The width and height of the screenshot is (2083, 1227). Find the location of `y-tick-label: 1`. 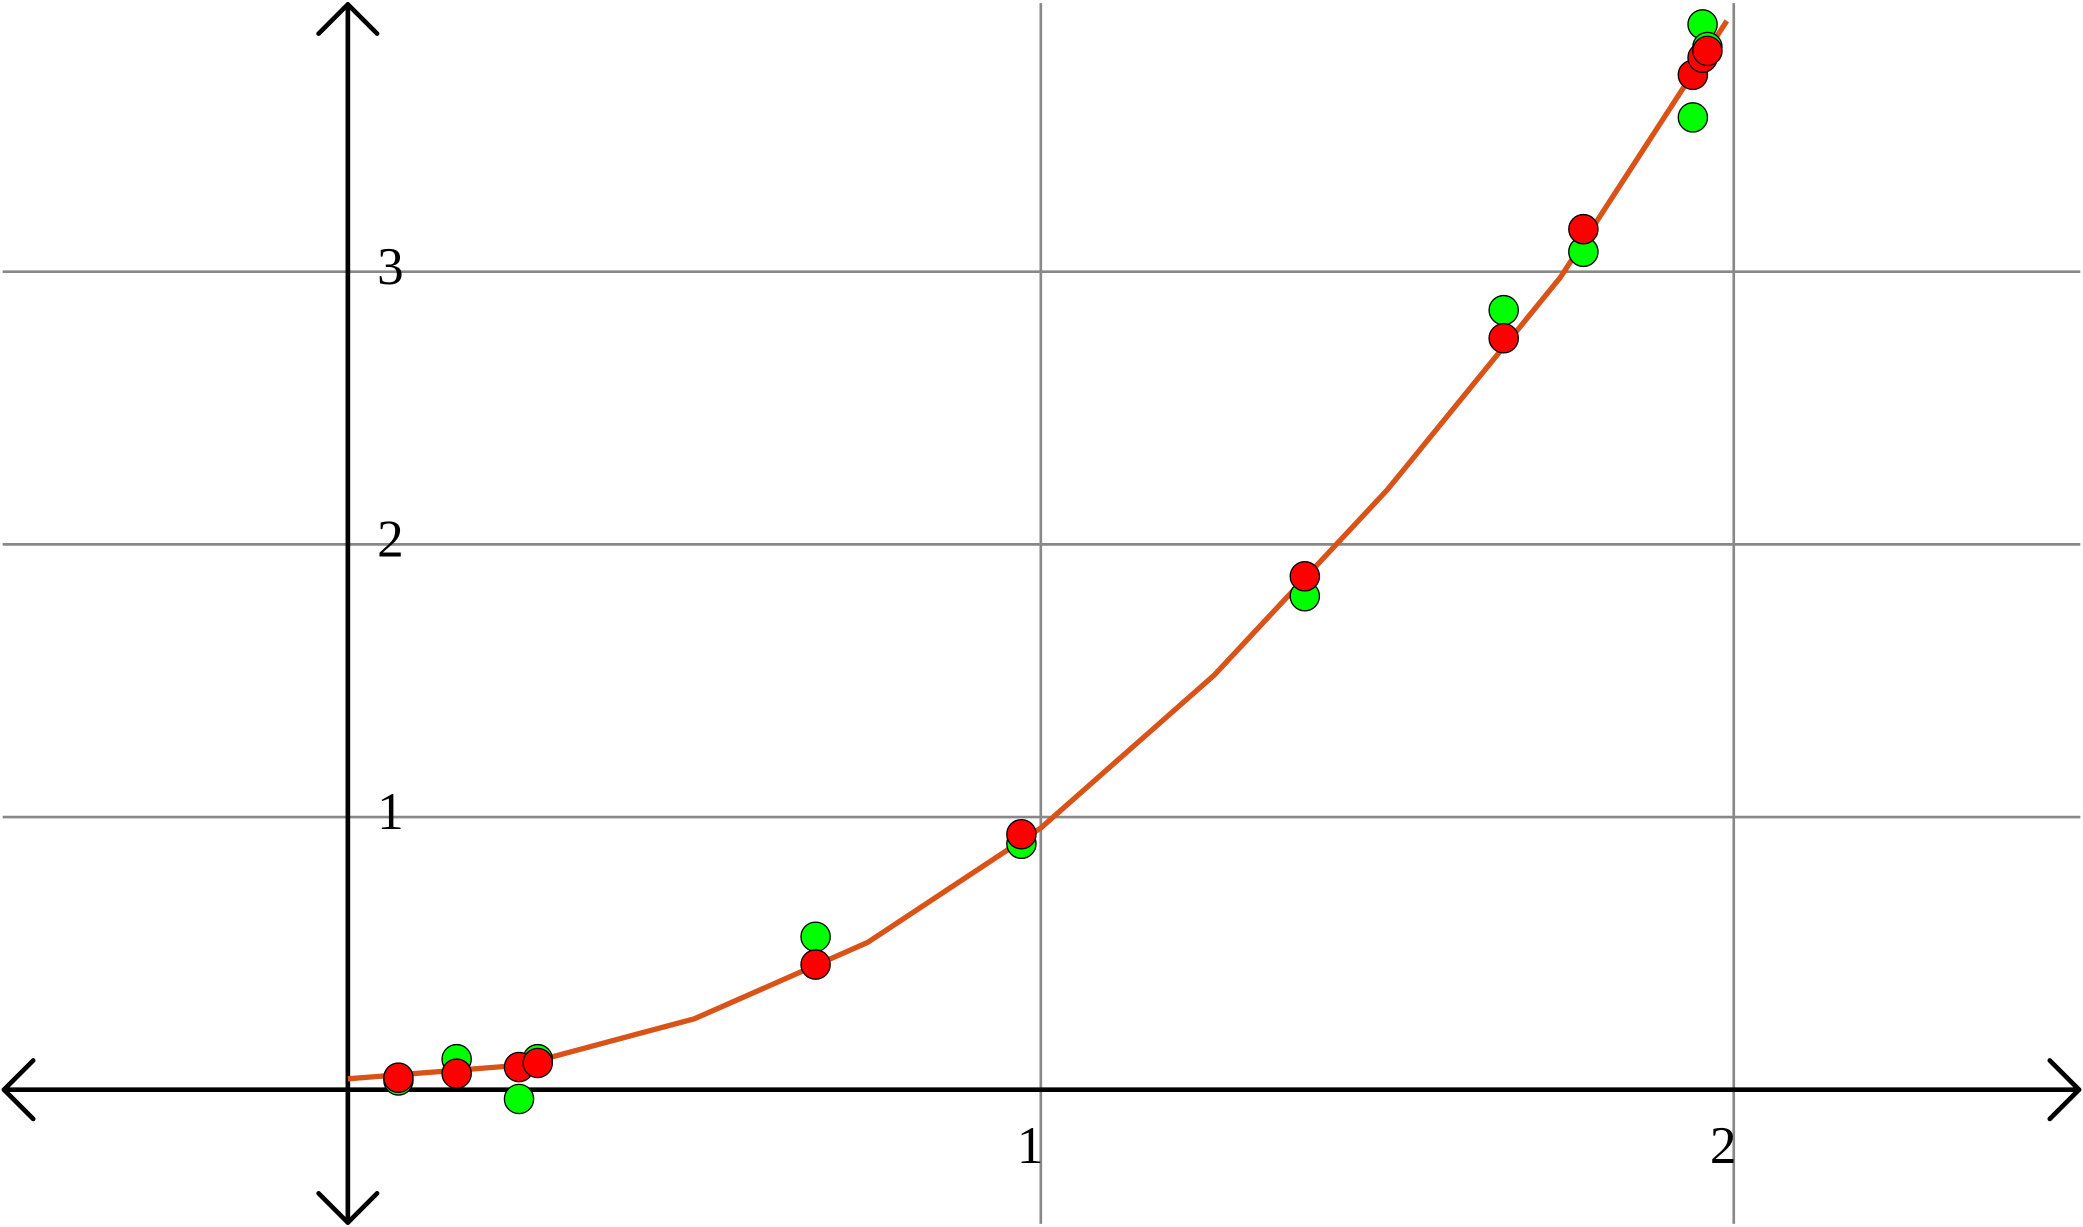

y-tick-label: 1 is located at coordinates (390, 812).